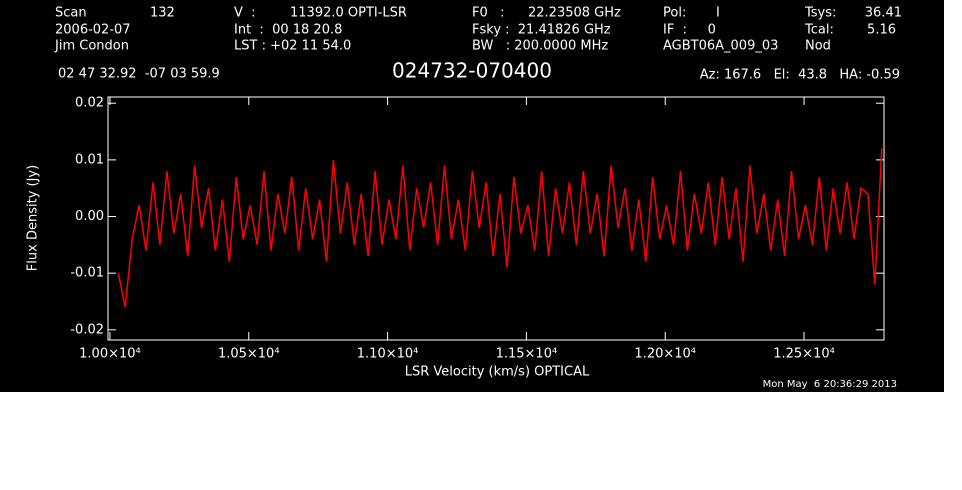  What do you see at coordinates (665, 354) in the screenshot?
I see `x-tick-label: 1.20×10⁴` at bounding box center [665, 354].